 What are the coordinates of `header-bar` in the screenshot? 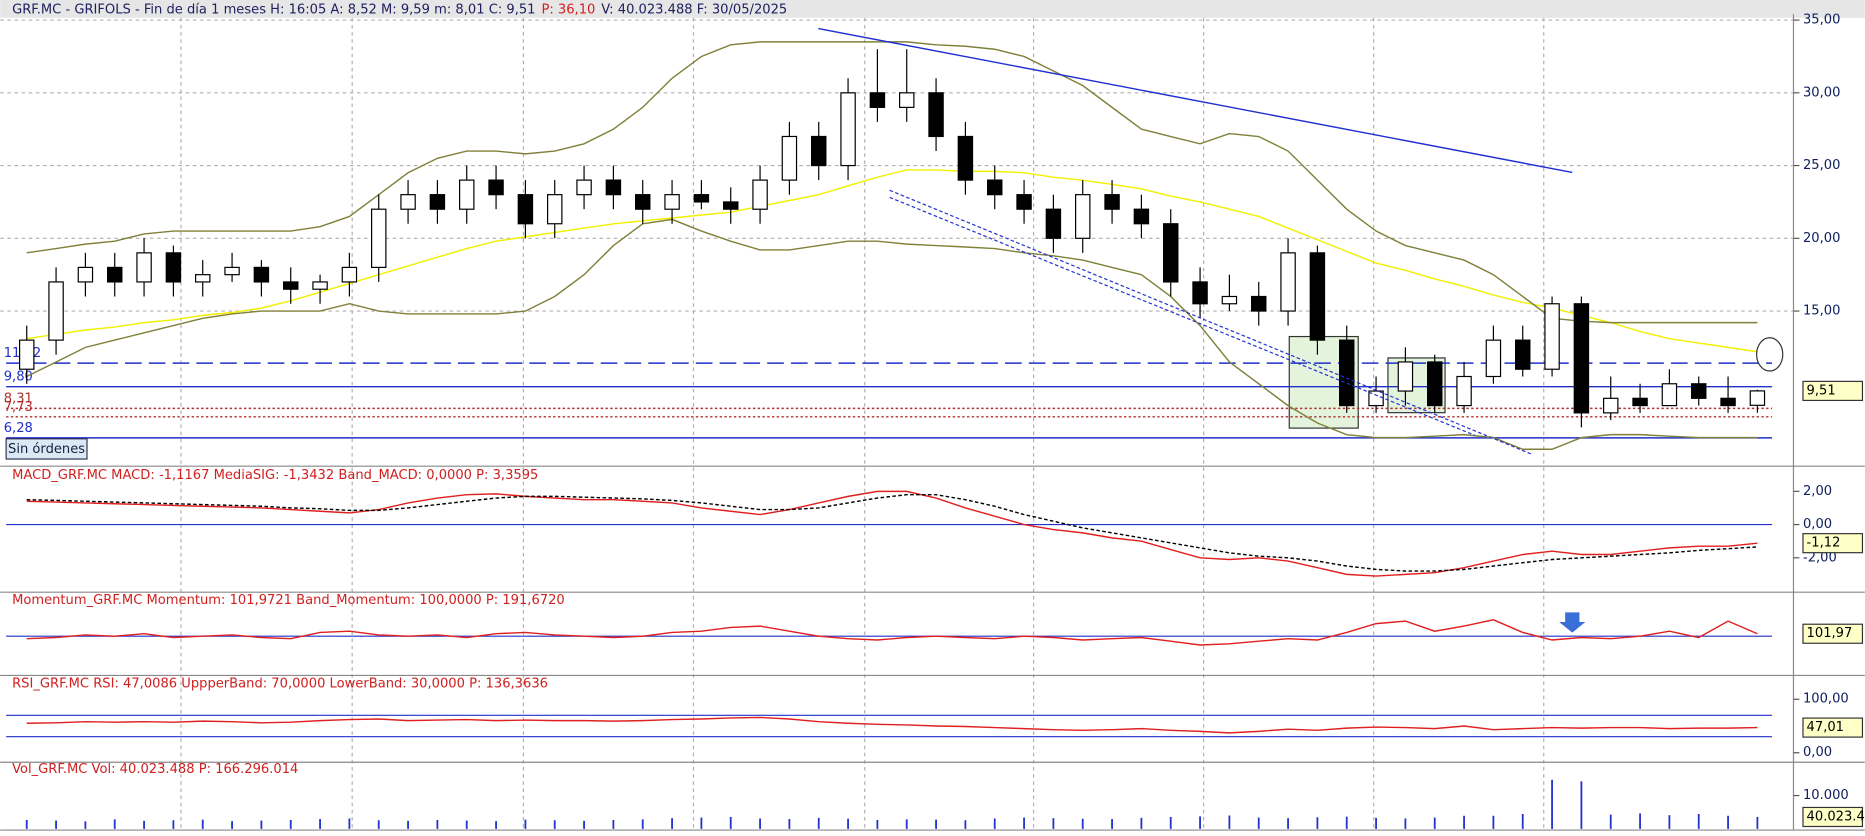 It's located at (932, 9).